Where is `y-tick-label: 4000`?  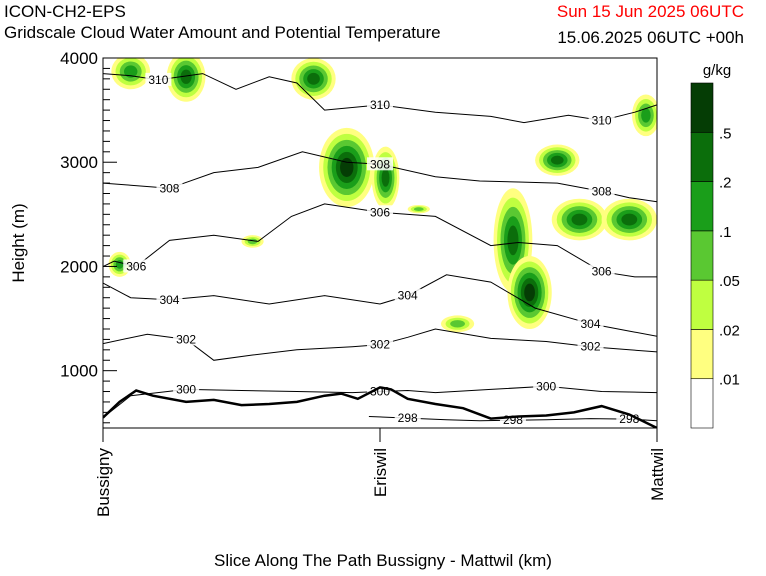
y-tick-label: 4000 is located at coordinates (79, 58).